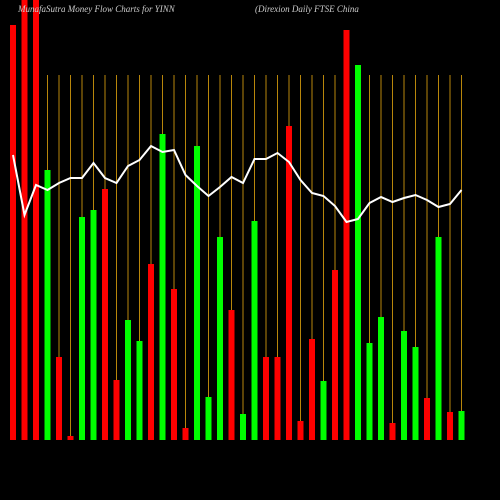 This screenshot has width=500, height=500. What do you see at coordinates (96, 9) in the screenshot?
I see `chart-title: MunafaSutra Money Flow Charts for YINN` at bounding box center [96, 9].